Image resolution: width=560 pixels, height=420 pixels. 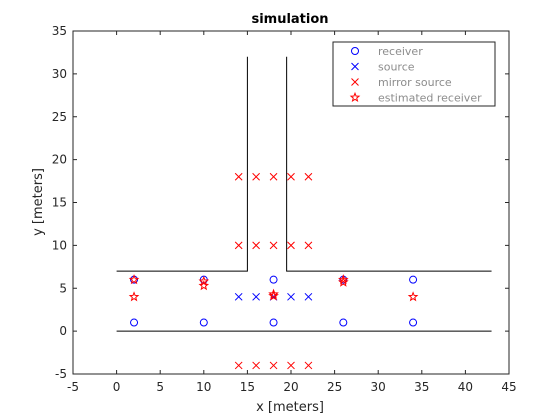 I want to click on x-tick-label: -5, so click(x=73, y=387).